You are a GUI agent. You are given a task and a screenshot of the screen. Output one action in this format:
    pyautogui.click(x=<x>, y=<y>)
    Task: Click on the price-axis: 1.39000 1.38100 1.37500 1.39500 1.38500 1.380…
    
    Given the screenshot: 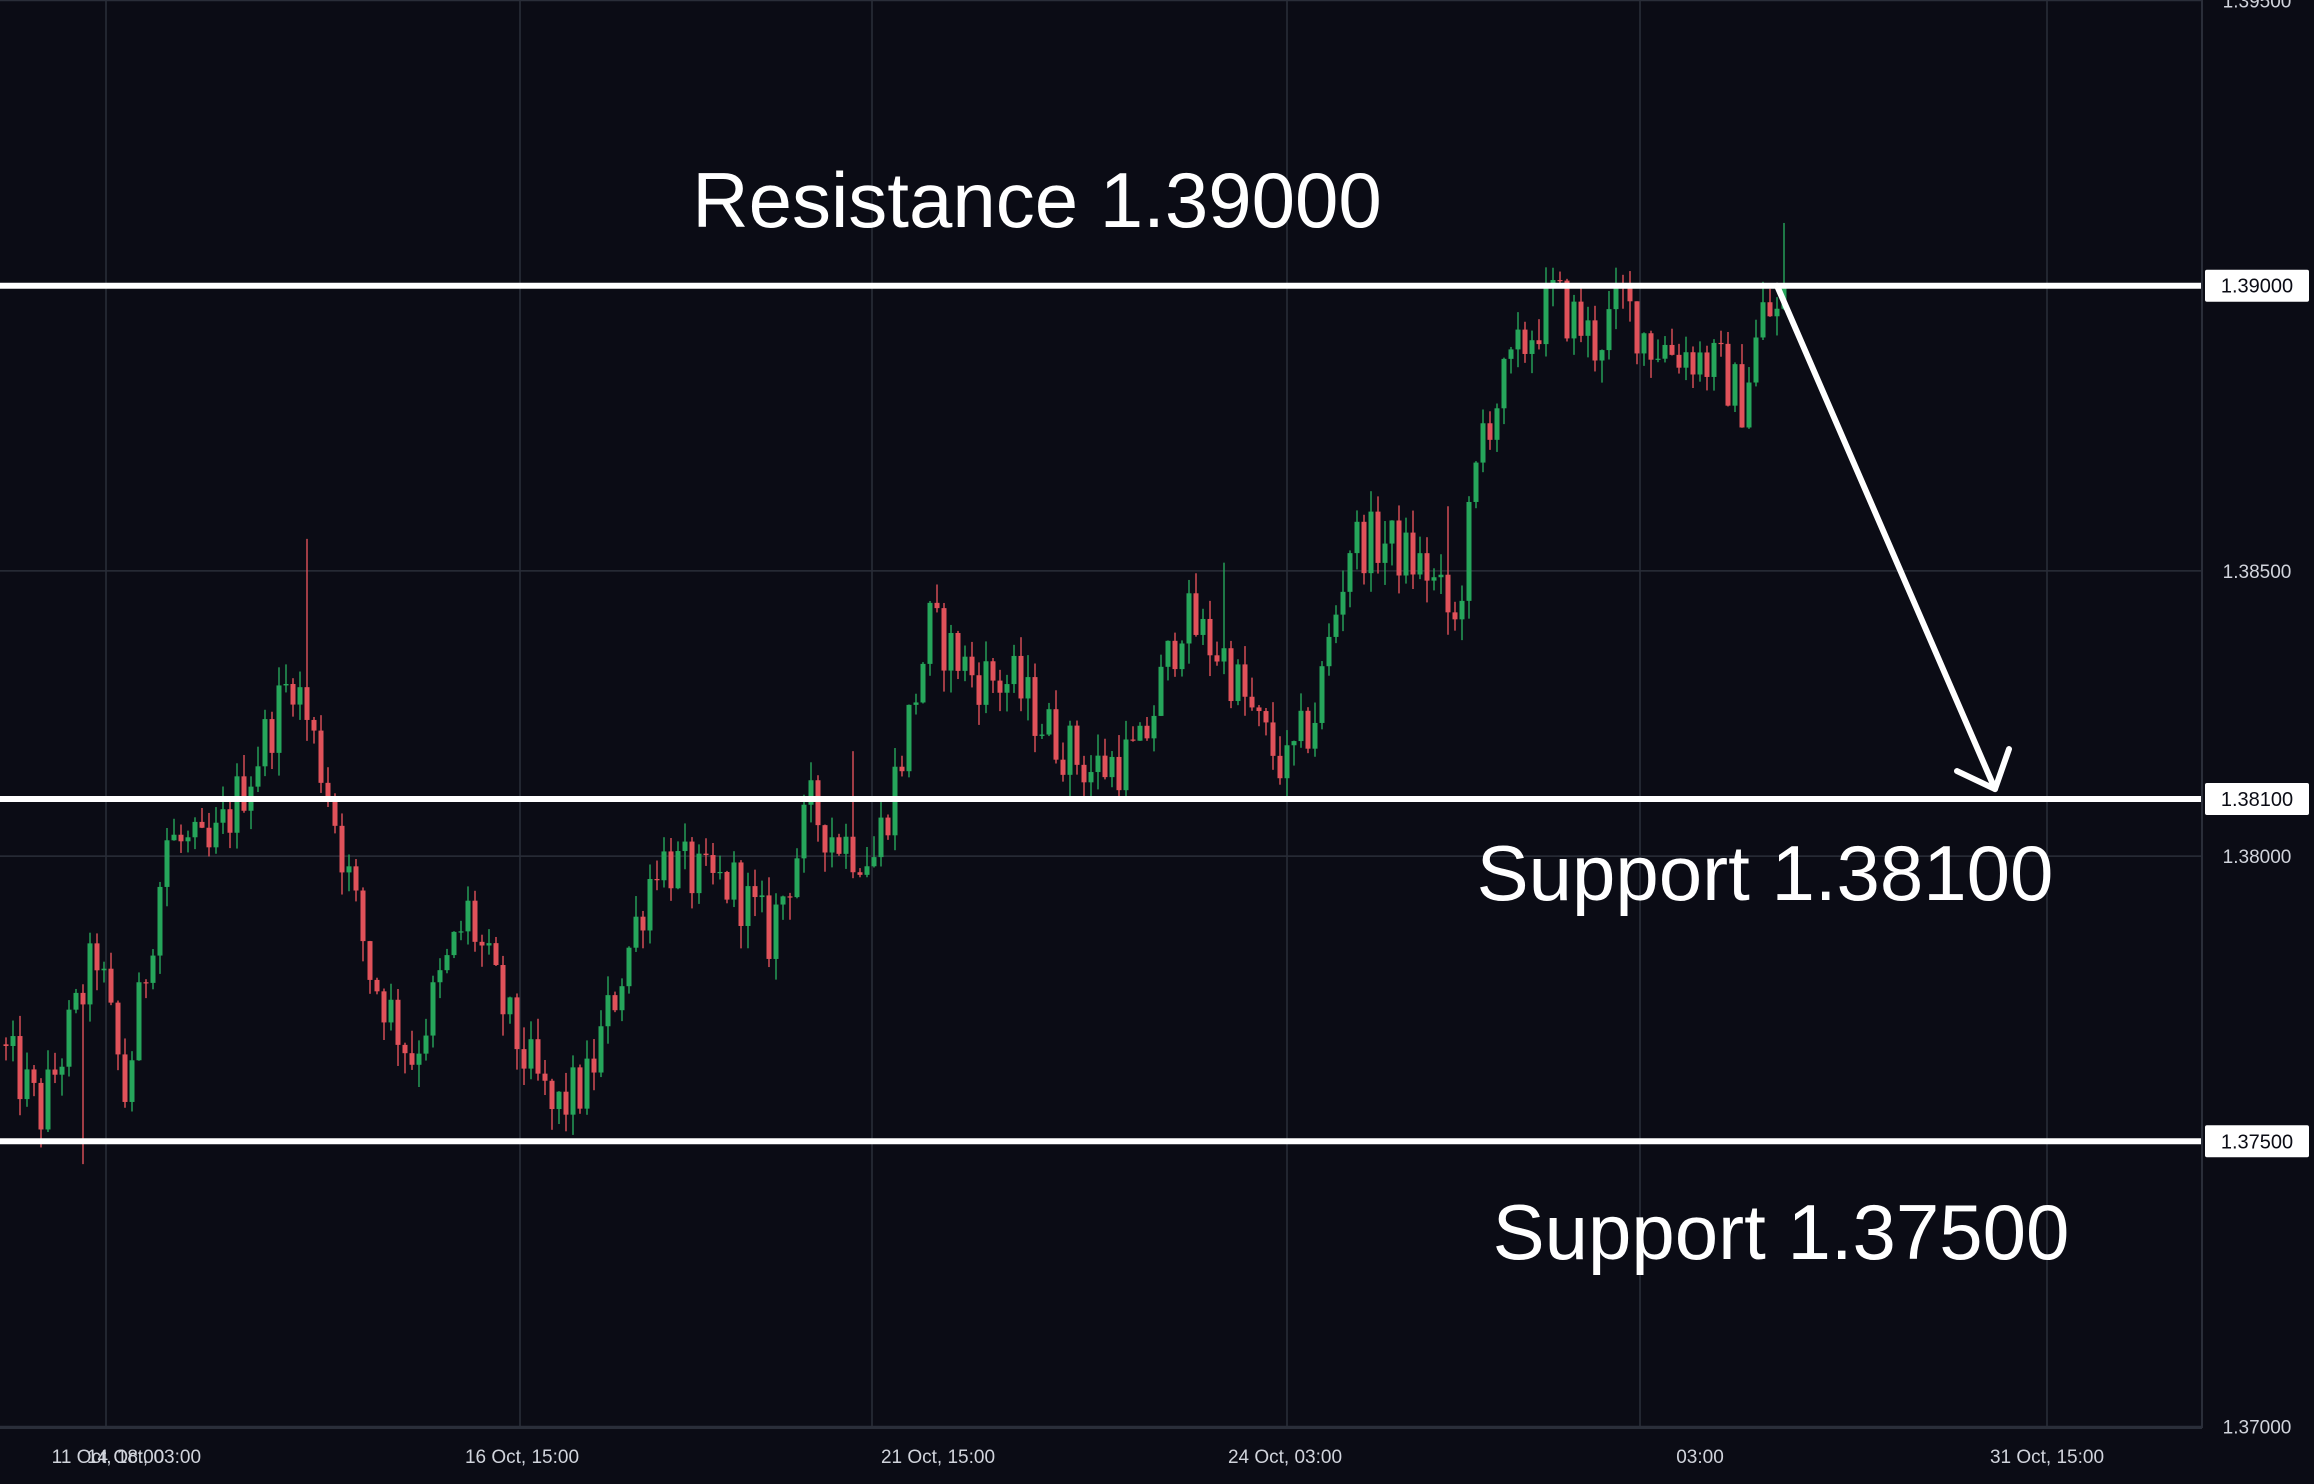 What is the action you would take?
    pyautogui.click(x=2257, y=719)
    